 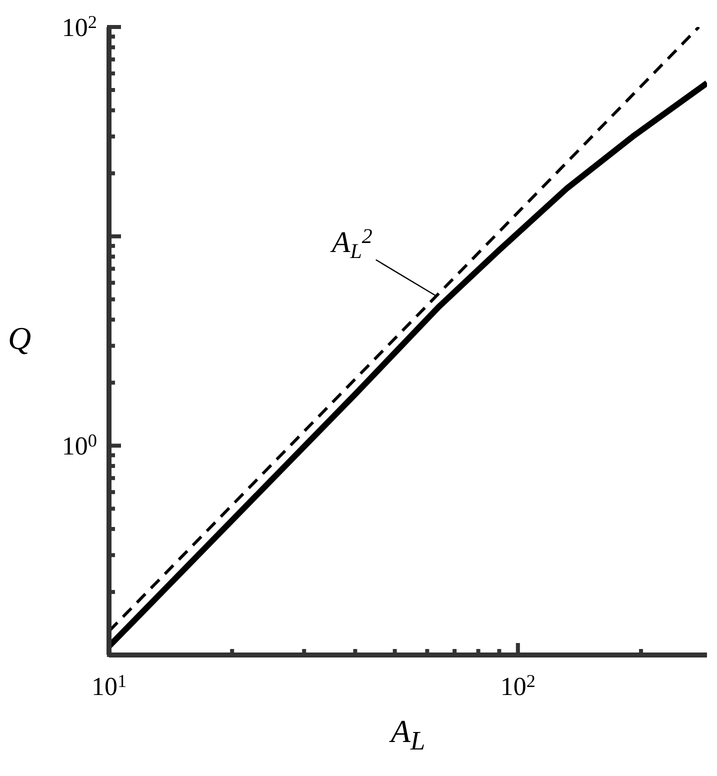 I want to click on x-axis-title: A$_{L}$, so click(x=407, y=734).